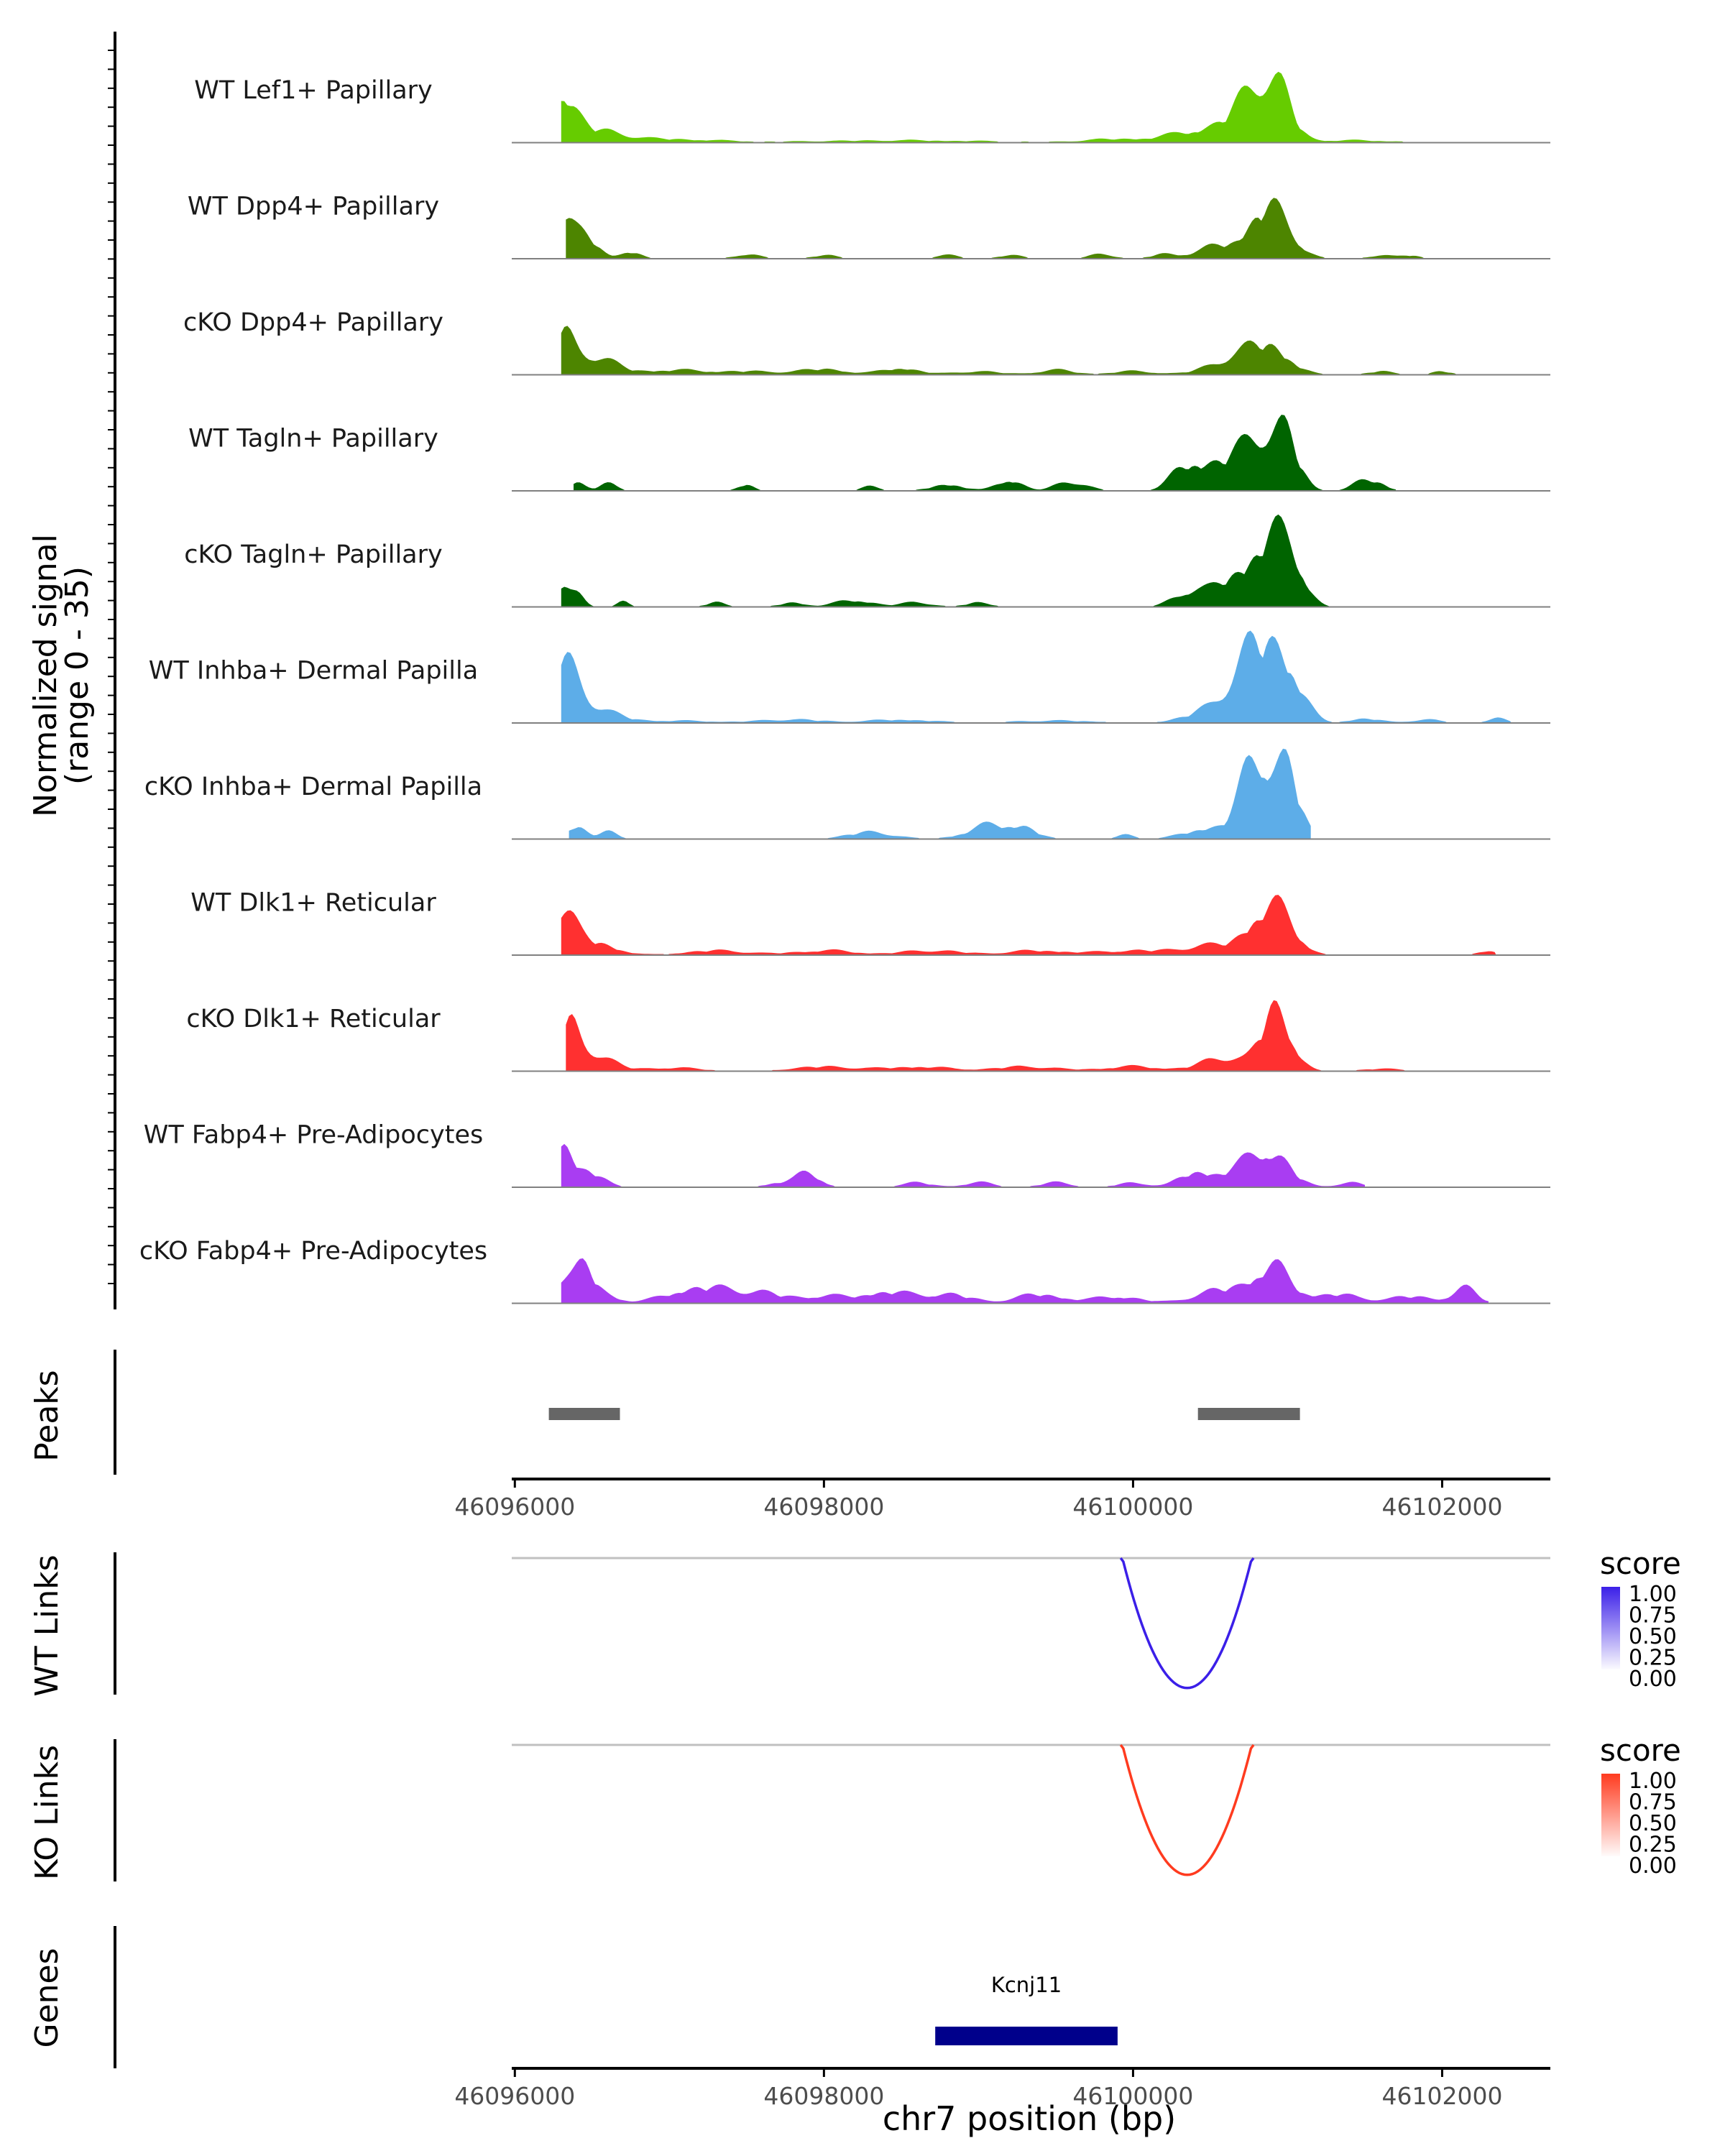 The image size is (1725, 2156). What do you see at coordinates (313, 671) in the screenshot?
I see `track-label: WT Inhba+ Dermal Papilla` at bounding box center [313, 671].